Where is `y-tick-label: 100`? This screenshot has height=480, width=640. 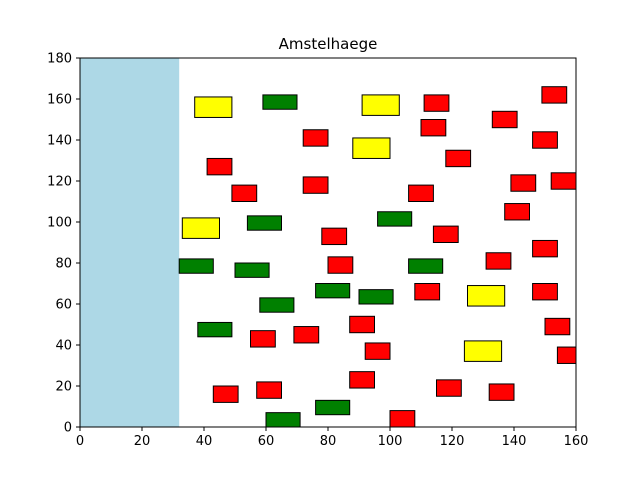 y-tick-label: 100 is located at coordinates (59, 223).